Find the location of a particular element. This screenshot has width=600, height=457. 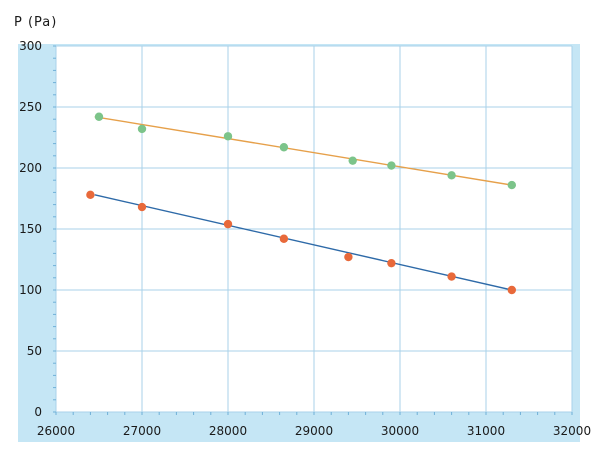

series-2-trend-line is located at coordinates (303, 242).